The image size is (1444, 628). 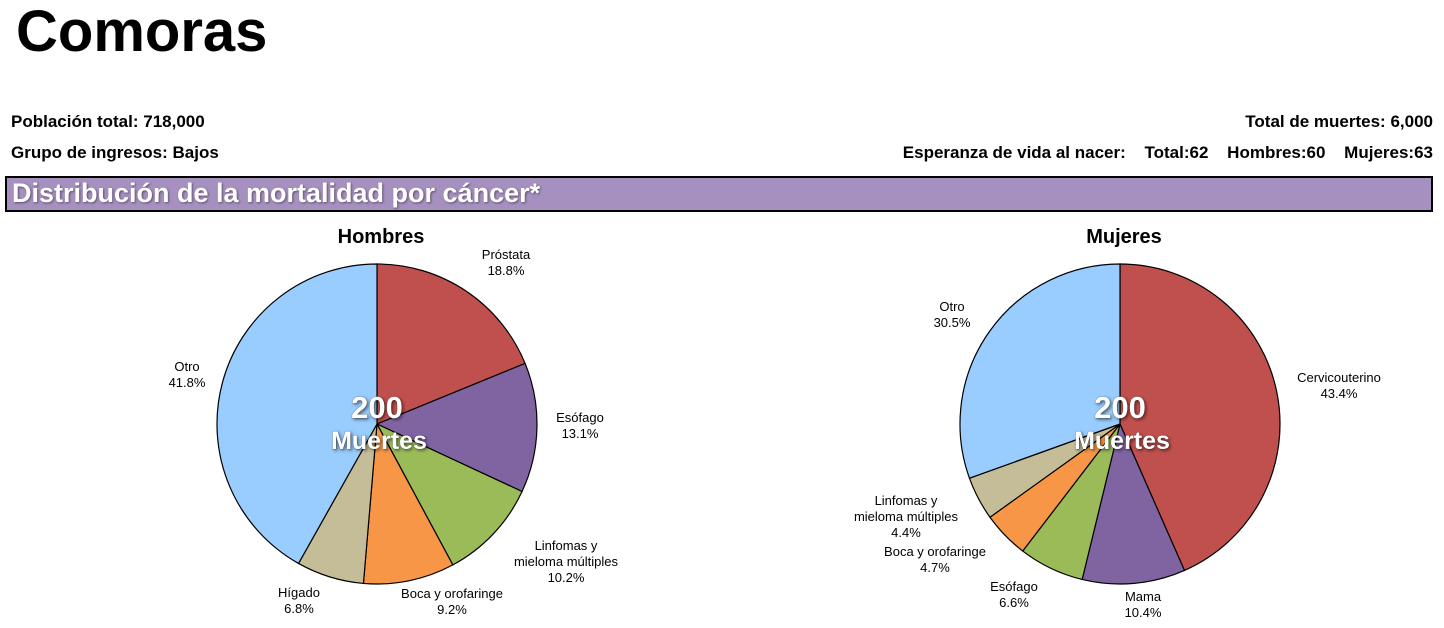 I want to click on slice-label: Linfomas y mieloma múltiples 4.4%, so click(x=906, y=516).